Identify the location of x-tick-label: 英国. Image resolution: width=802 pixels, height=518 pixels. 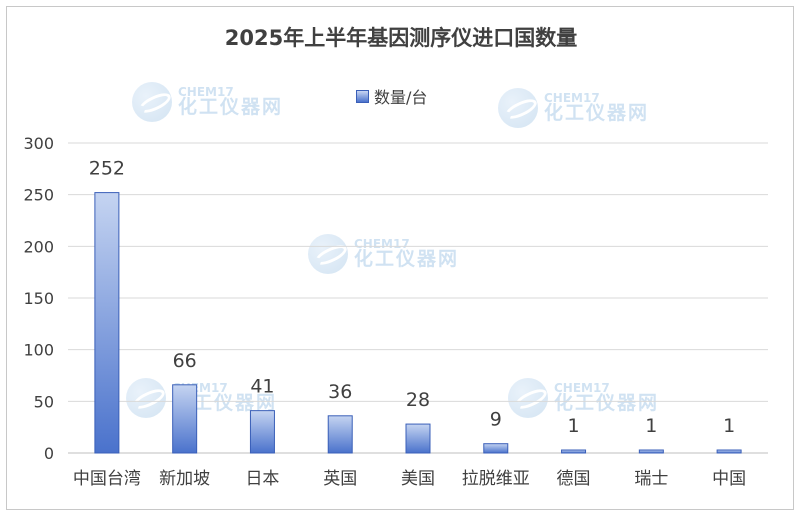
(340, 479).